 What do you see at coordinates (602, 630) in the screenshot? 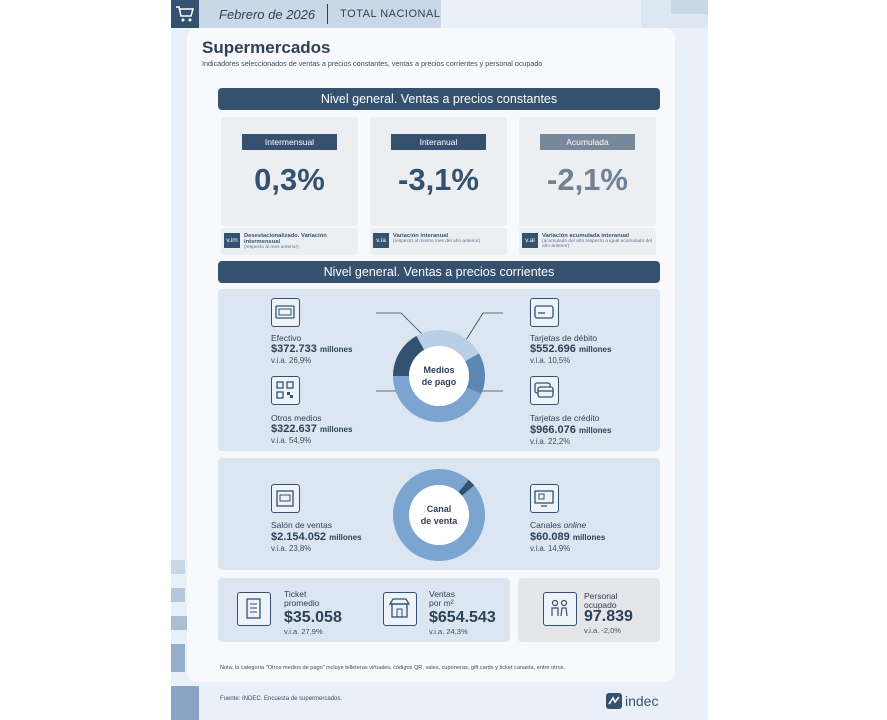
I see `staff-via: v.i.a. -2,0%` at bounding box center [602, 630].